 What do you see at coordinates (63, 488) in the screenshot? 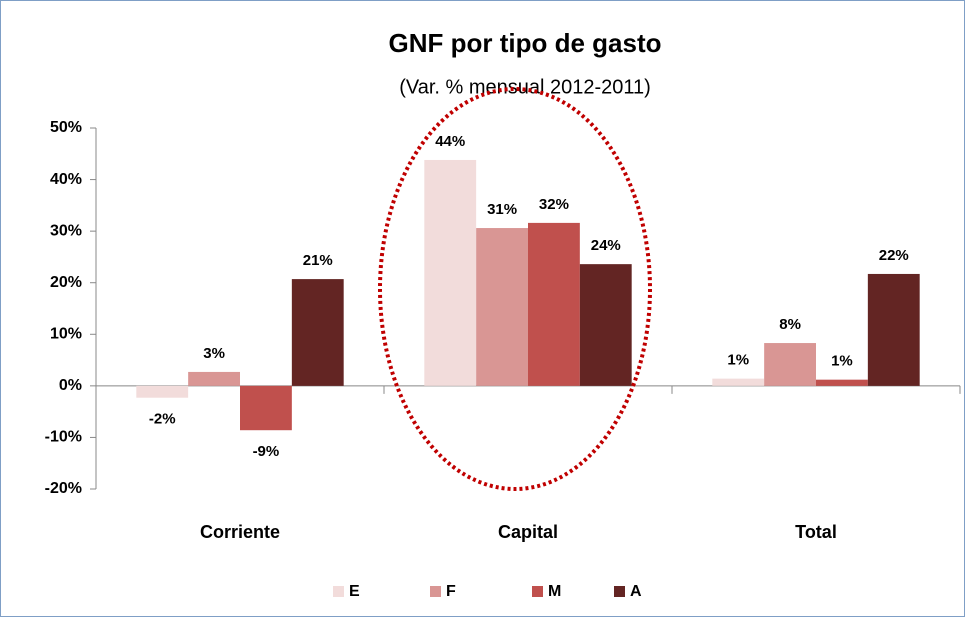
I see `y-tick-label: -20%` at bounding box center [63, 488].